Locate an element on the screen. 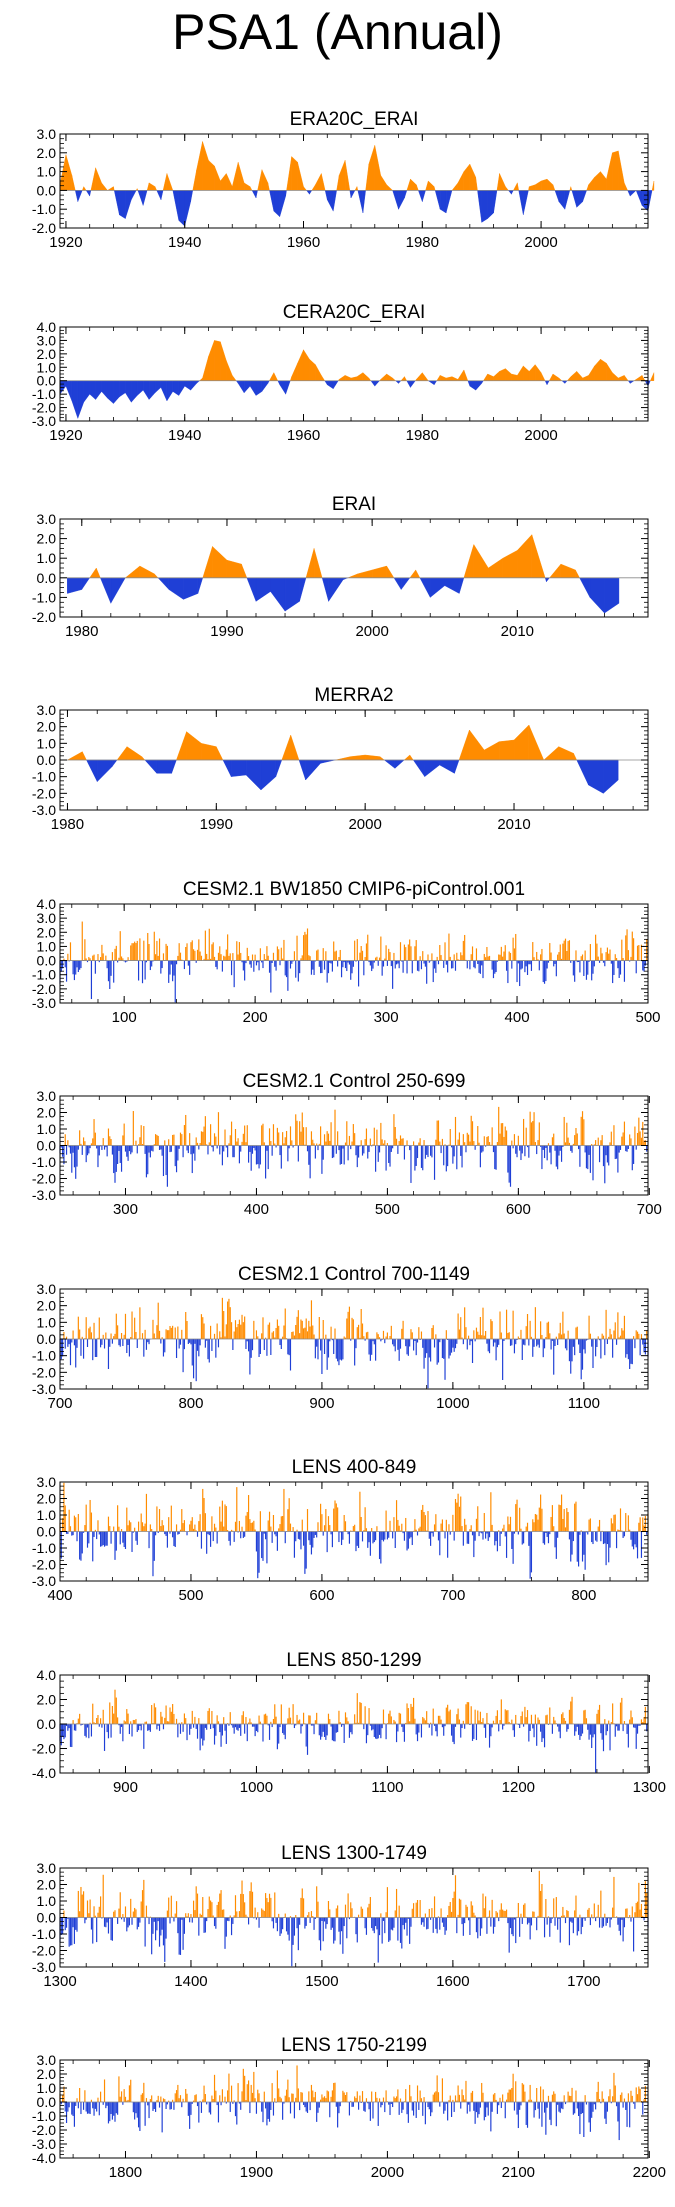 This screenshot has width=675, height=2207. x-tick-label: 400 is located at coordinates (517, 1017).